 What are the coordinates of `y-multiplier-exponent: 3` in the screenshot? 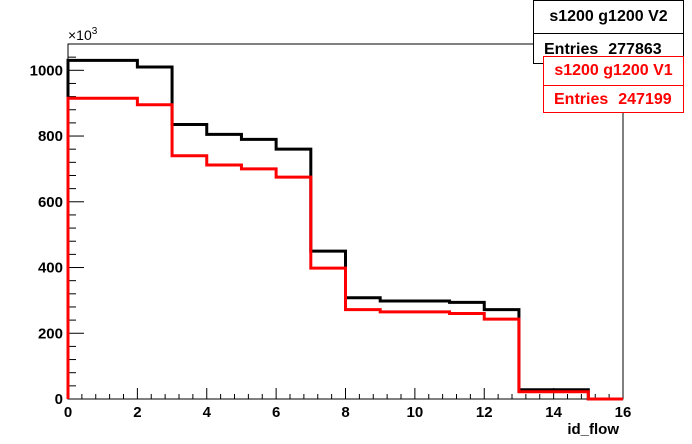 It's located at (95, 31).